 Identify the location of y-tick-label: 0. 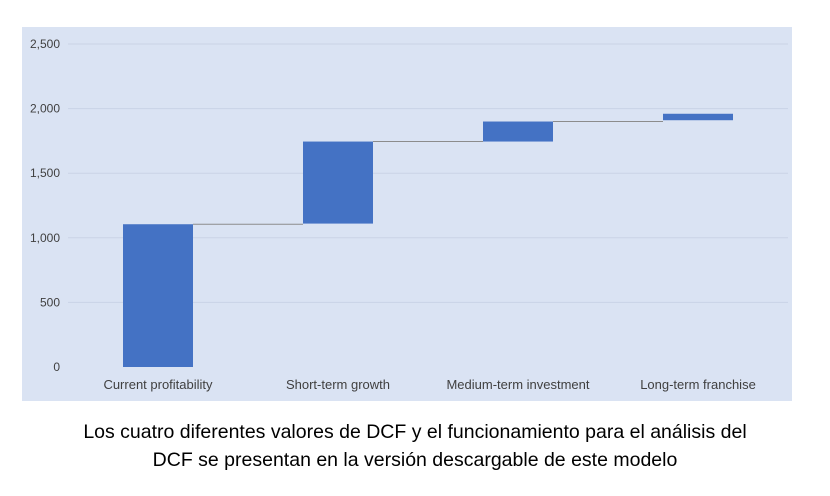
(56, 367).